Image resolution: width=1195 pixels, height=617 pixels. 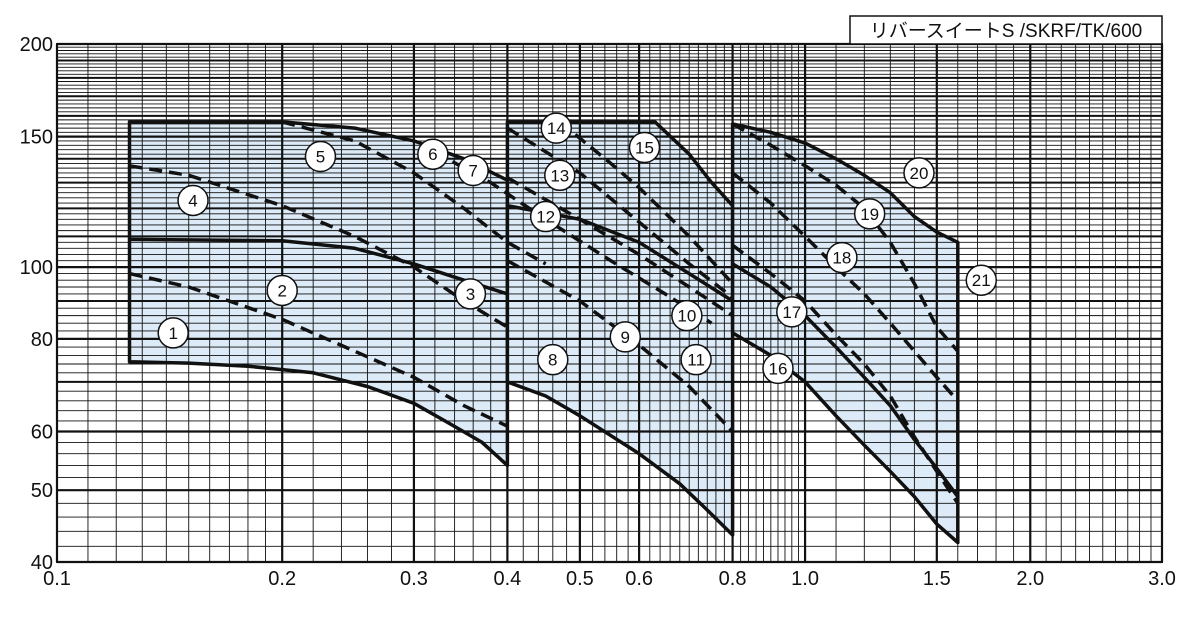 I want to click on y-tick-label: 200, so click(x=36, y=45).